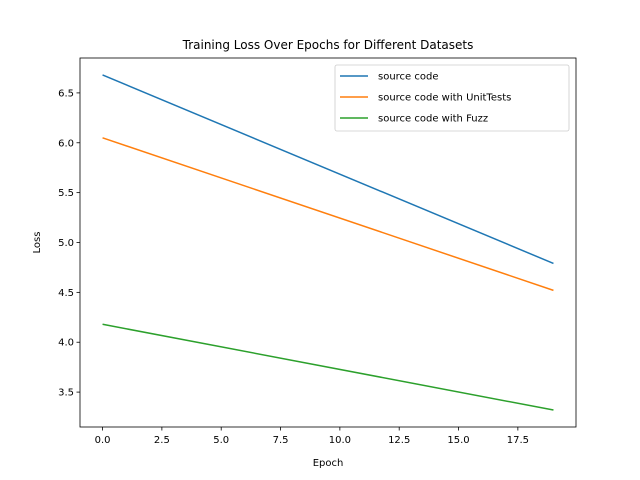 This screenshot has width=640, height=480. I want to click on y-tick-label: 5.5, so click(66, 193).